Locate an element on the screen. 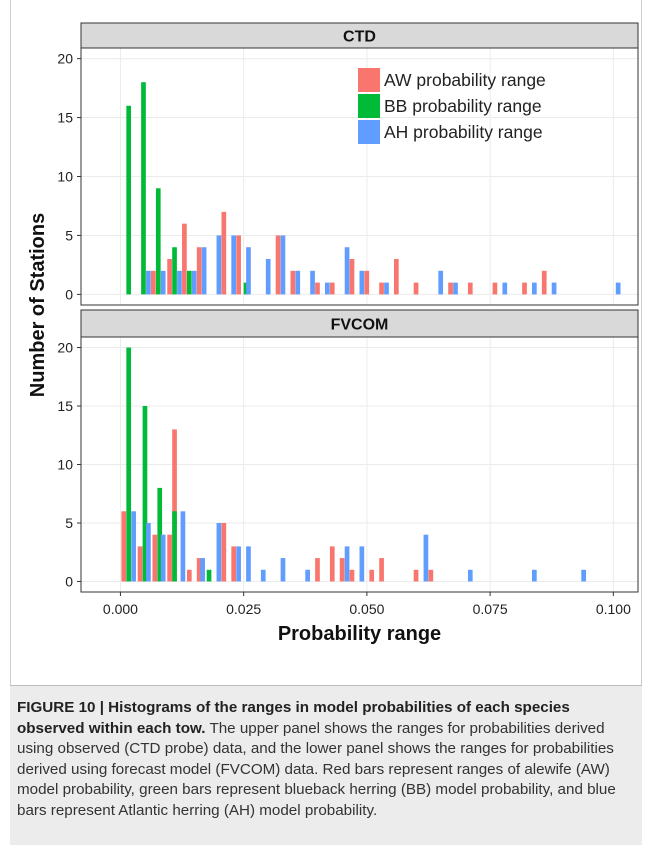  panel-strip-label: CTD is located at coordinates (359, 37).